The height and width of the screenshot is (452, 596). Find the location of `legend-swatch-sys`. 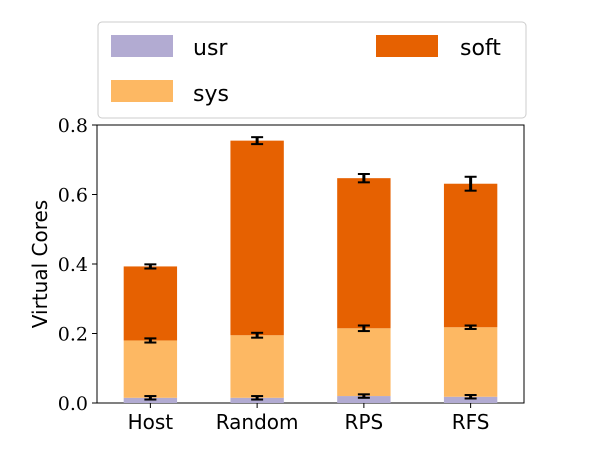

legend-swatch-sys is located at coordinates (142, 91).